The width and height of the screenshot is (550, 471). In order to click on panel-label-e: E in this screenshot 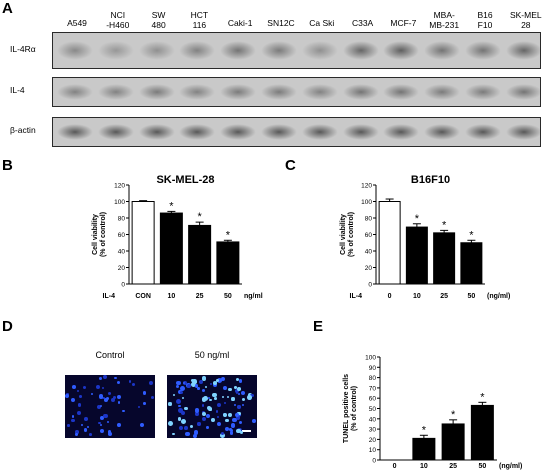, I will do `click(318, 326)`.